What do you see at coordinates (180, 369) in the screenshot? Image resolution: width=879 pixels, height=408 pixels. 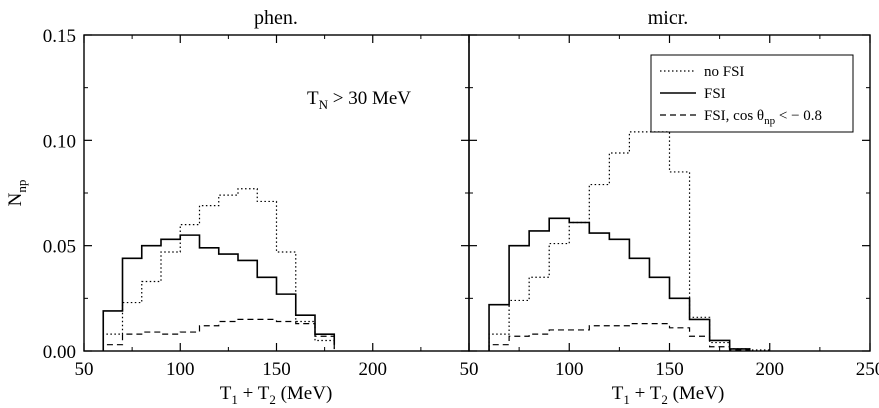 I see `left-x-tick-label: 100` at bounding box center [180, 369].